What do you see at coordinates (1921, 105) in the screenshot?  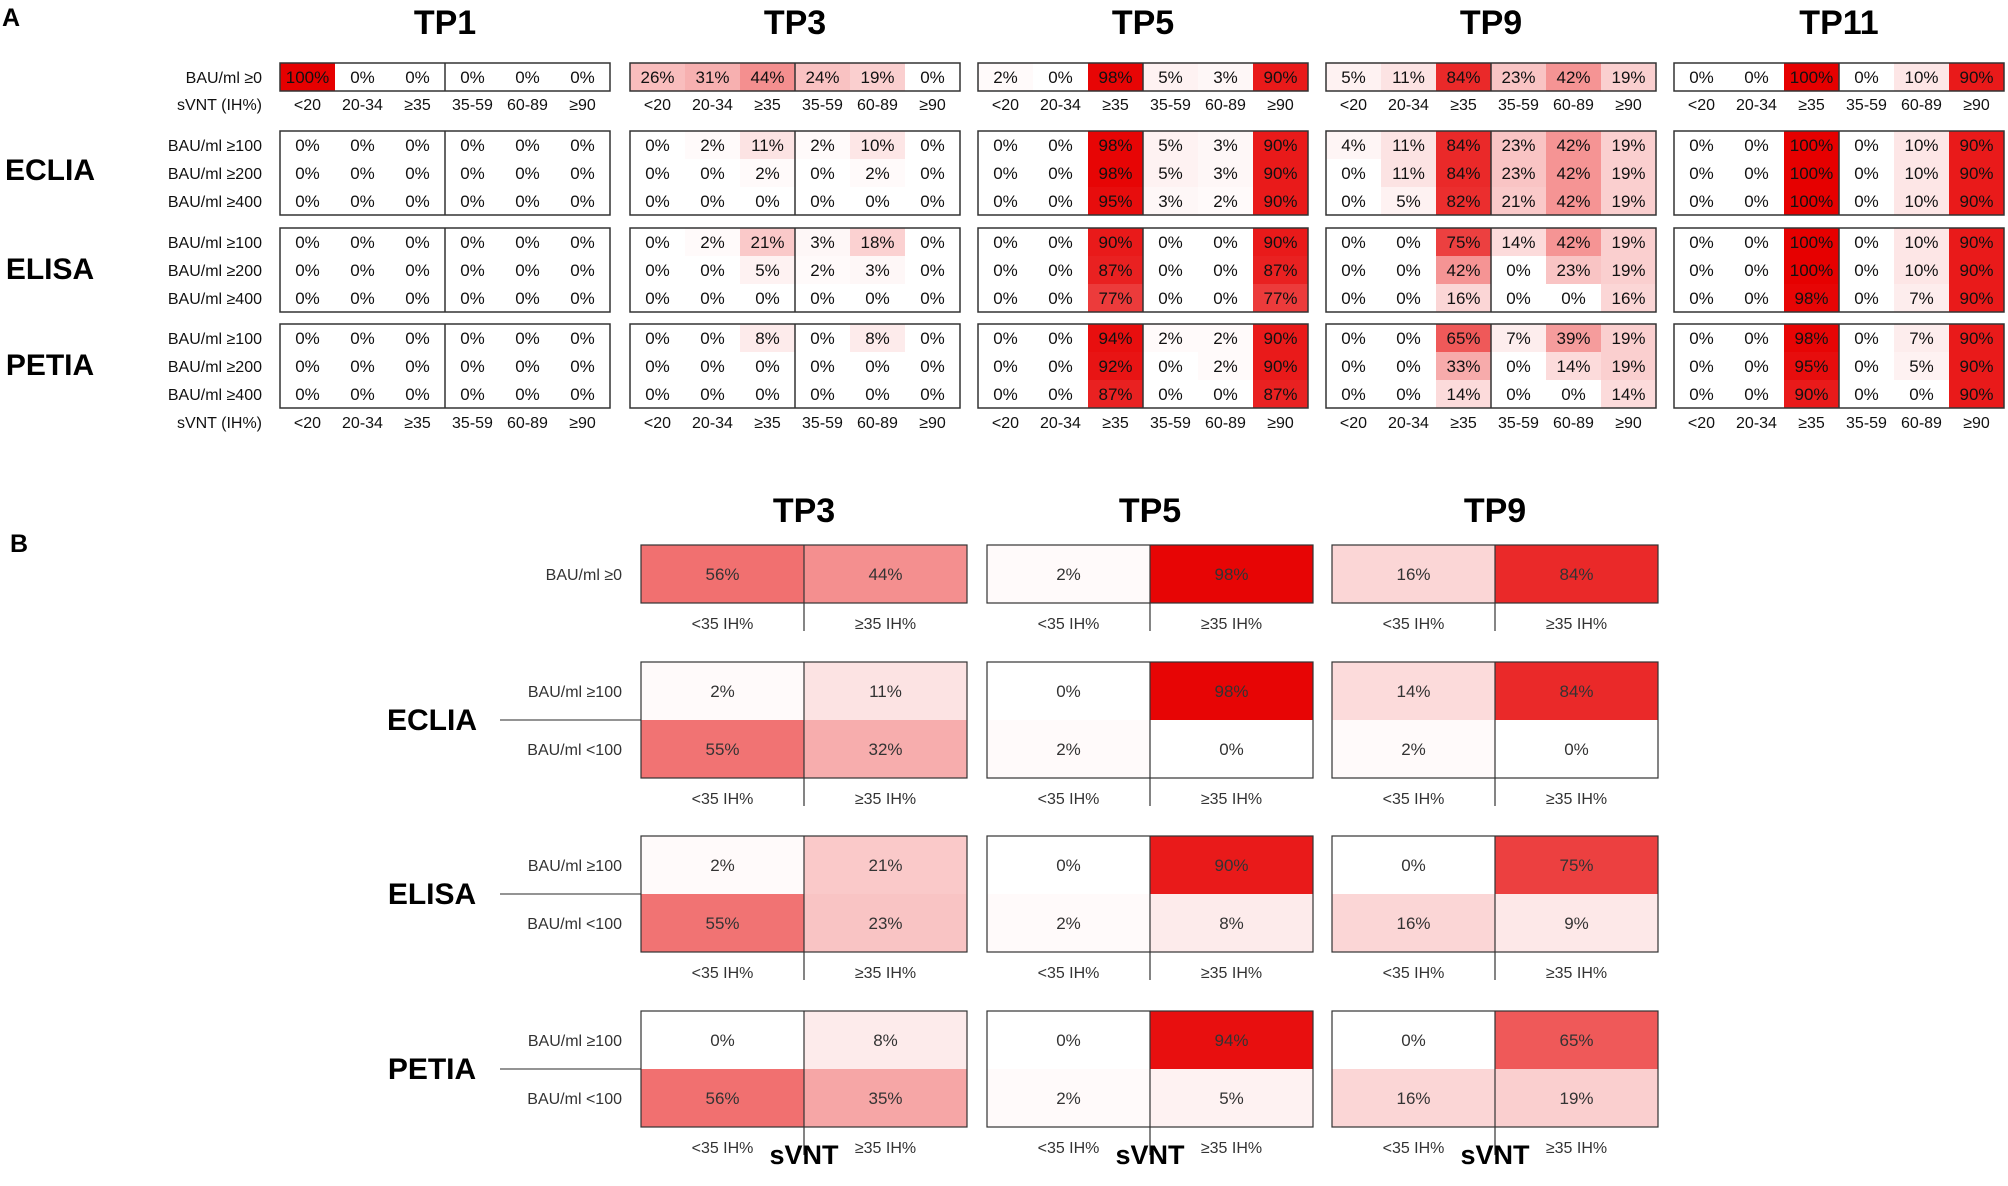 I see `column-label: 60-89` at bounding box center [1921, 105].